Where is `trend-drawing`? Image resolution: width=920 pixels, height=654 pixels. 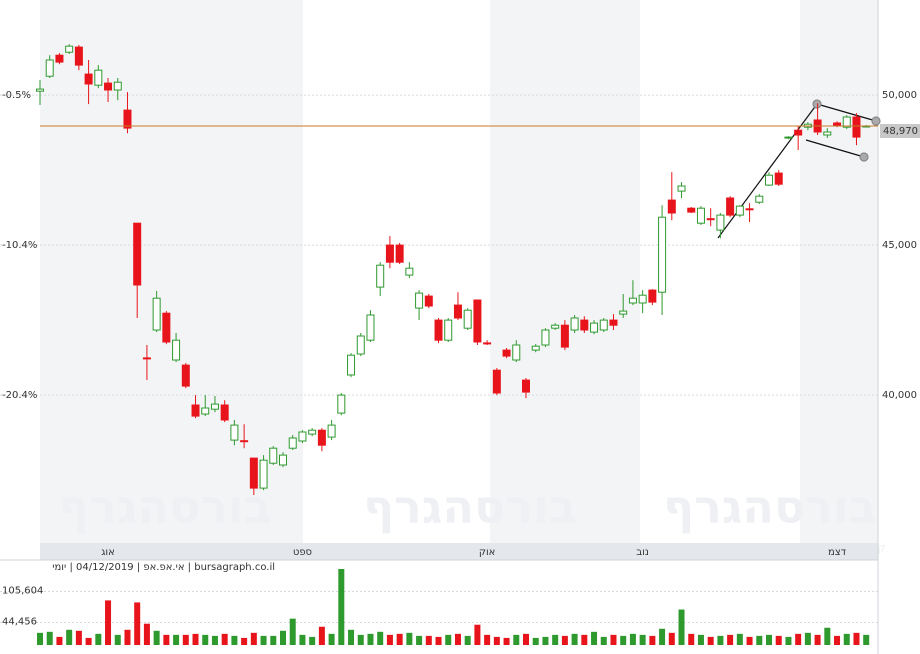
trend-drawing is located at coordinates (799, 169).